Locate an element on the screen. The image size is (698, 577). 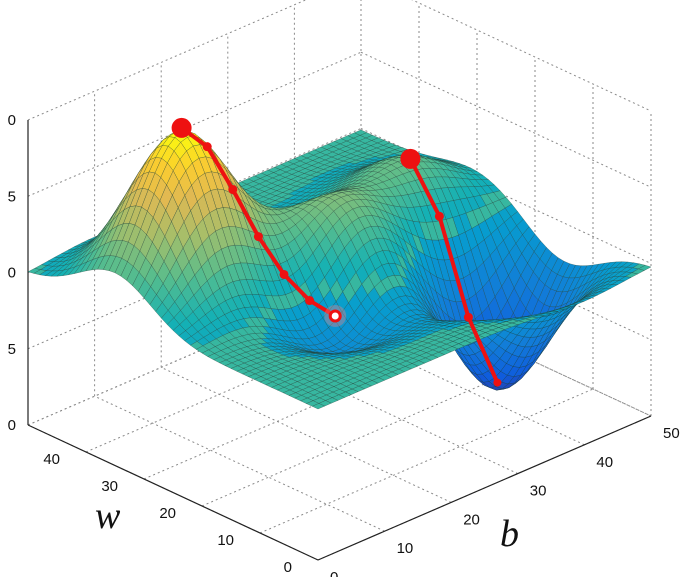
w-tick-label: 30 is located at coordinates (109, 486).